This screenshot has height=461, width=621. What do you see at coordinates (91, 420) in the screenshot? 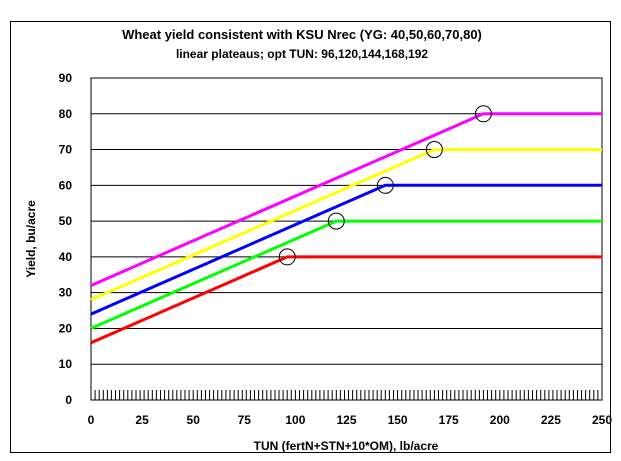
I see `x-tick-label-0: 0` at bounding box center [91, 420].